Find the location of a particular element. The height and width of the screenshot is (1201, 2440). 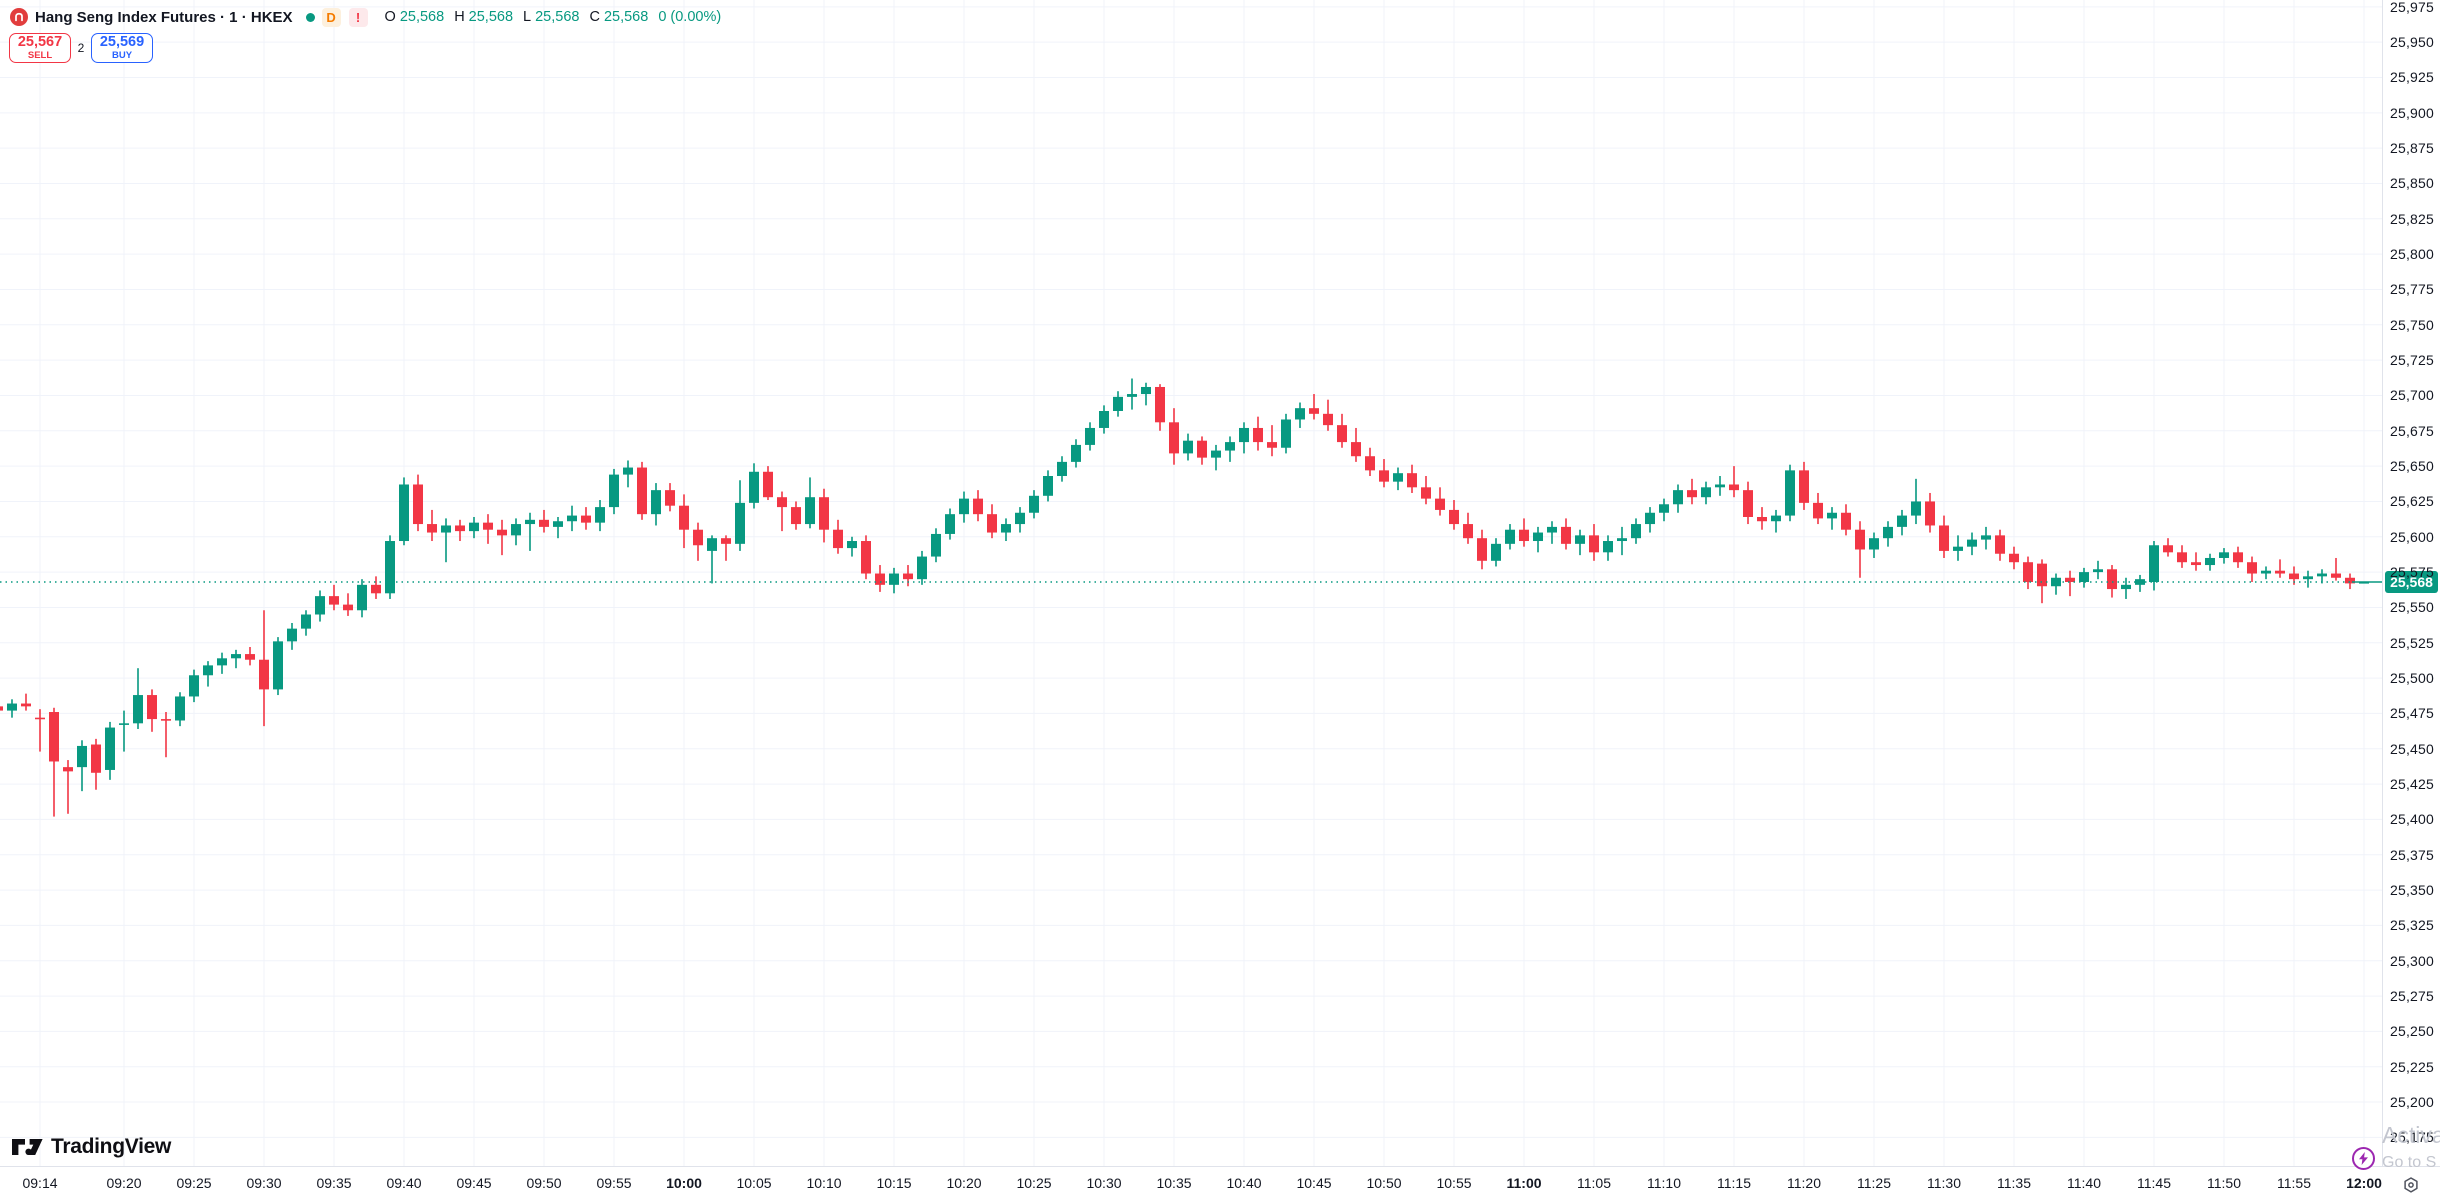

price-tick-label: 25,300 is located at coordinates (2412, 960).